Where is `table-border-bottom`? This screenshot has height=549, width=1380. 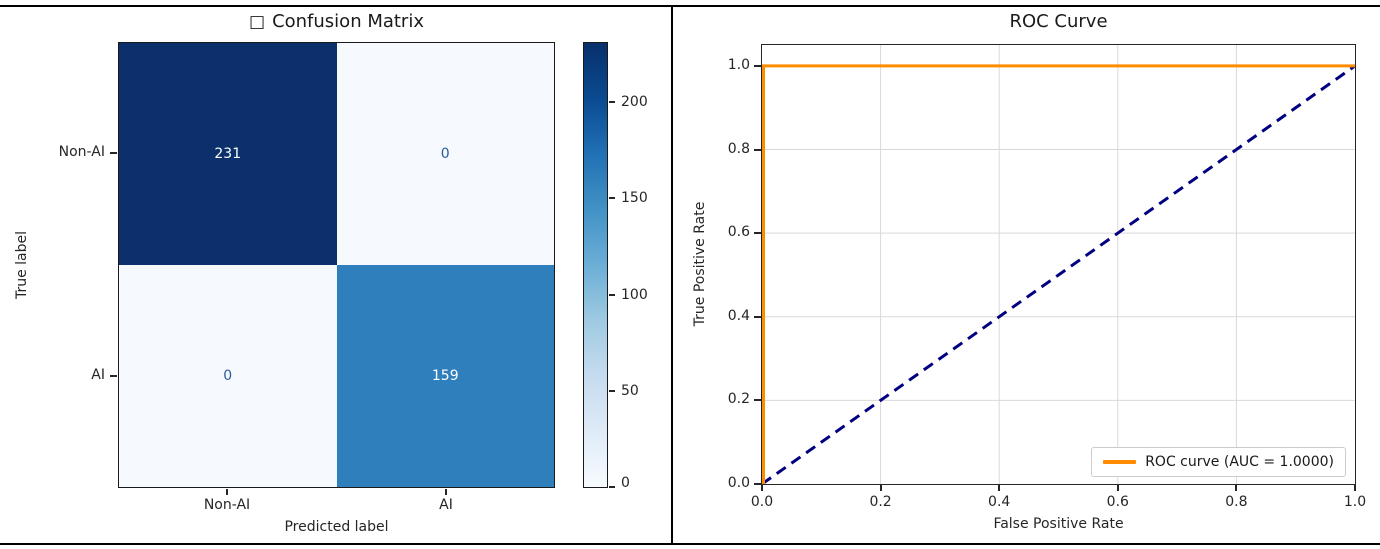
table-border-bottom is located at coordinates (690, 544).